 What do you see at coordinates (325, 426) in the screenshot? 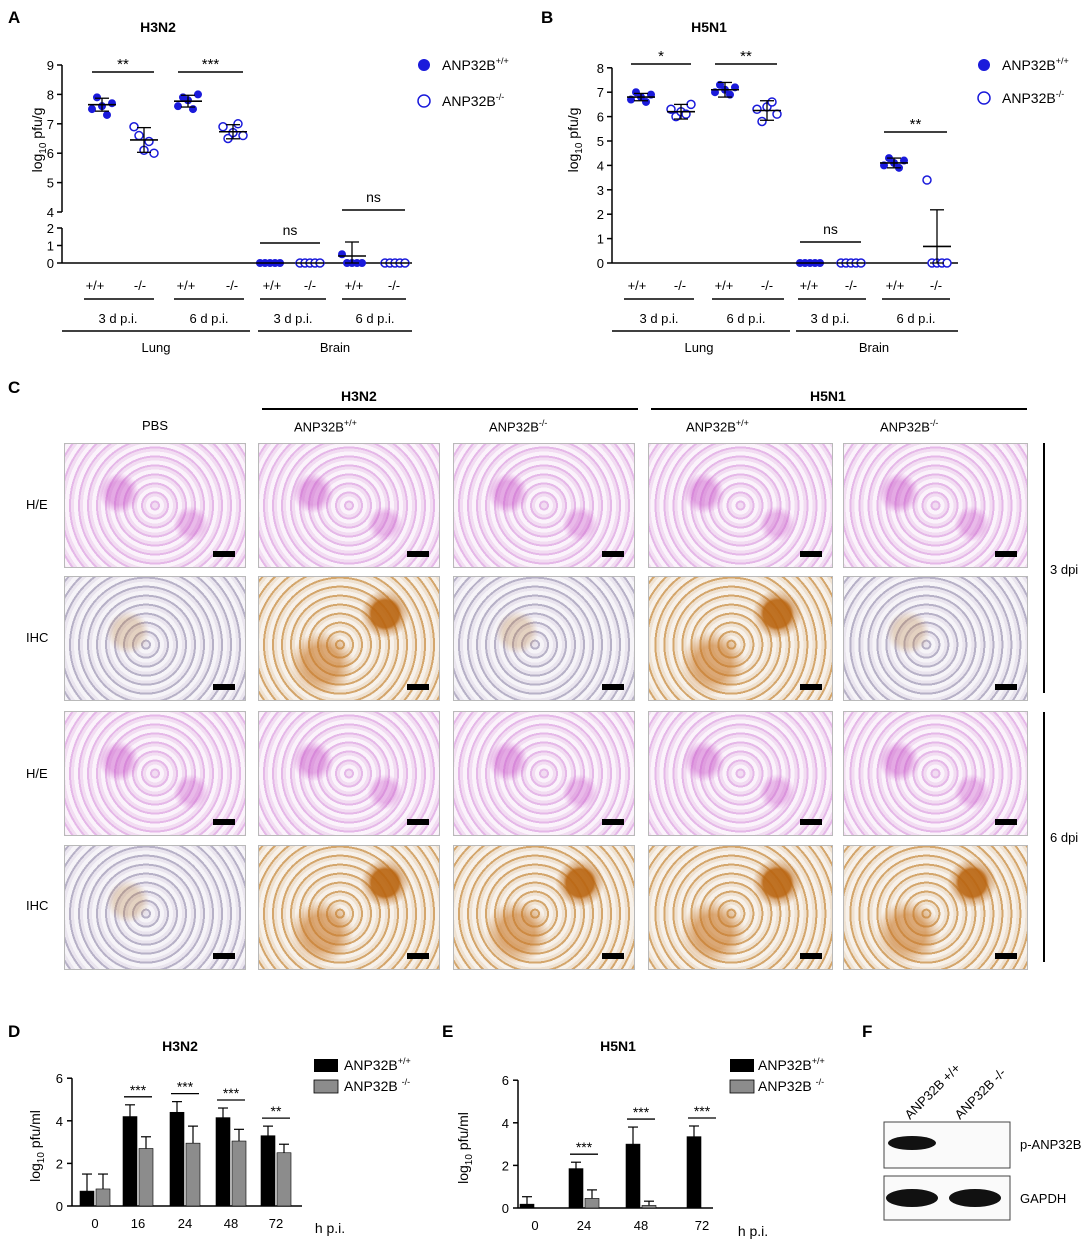
I see `col-label-h3n2-wt: ANP32B+/+` at bounding box center [325, 426].